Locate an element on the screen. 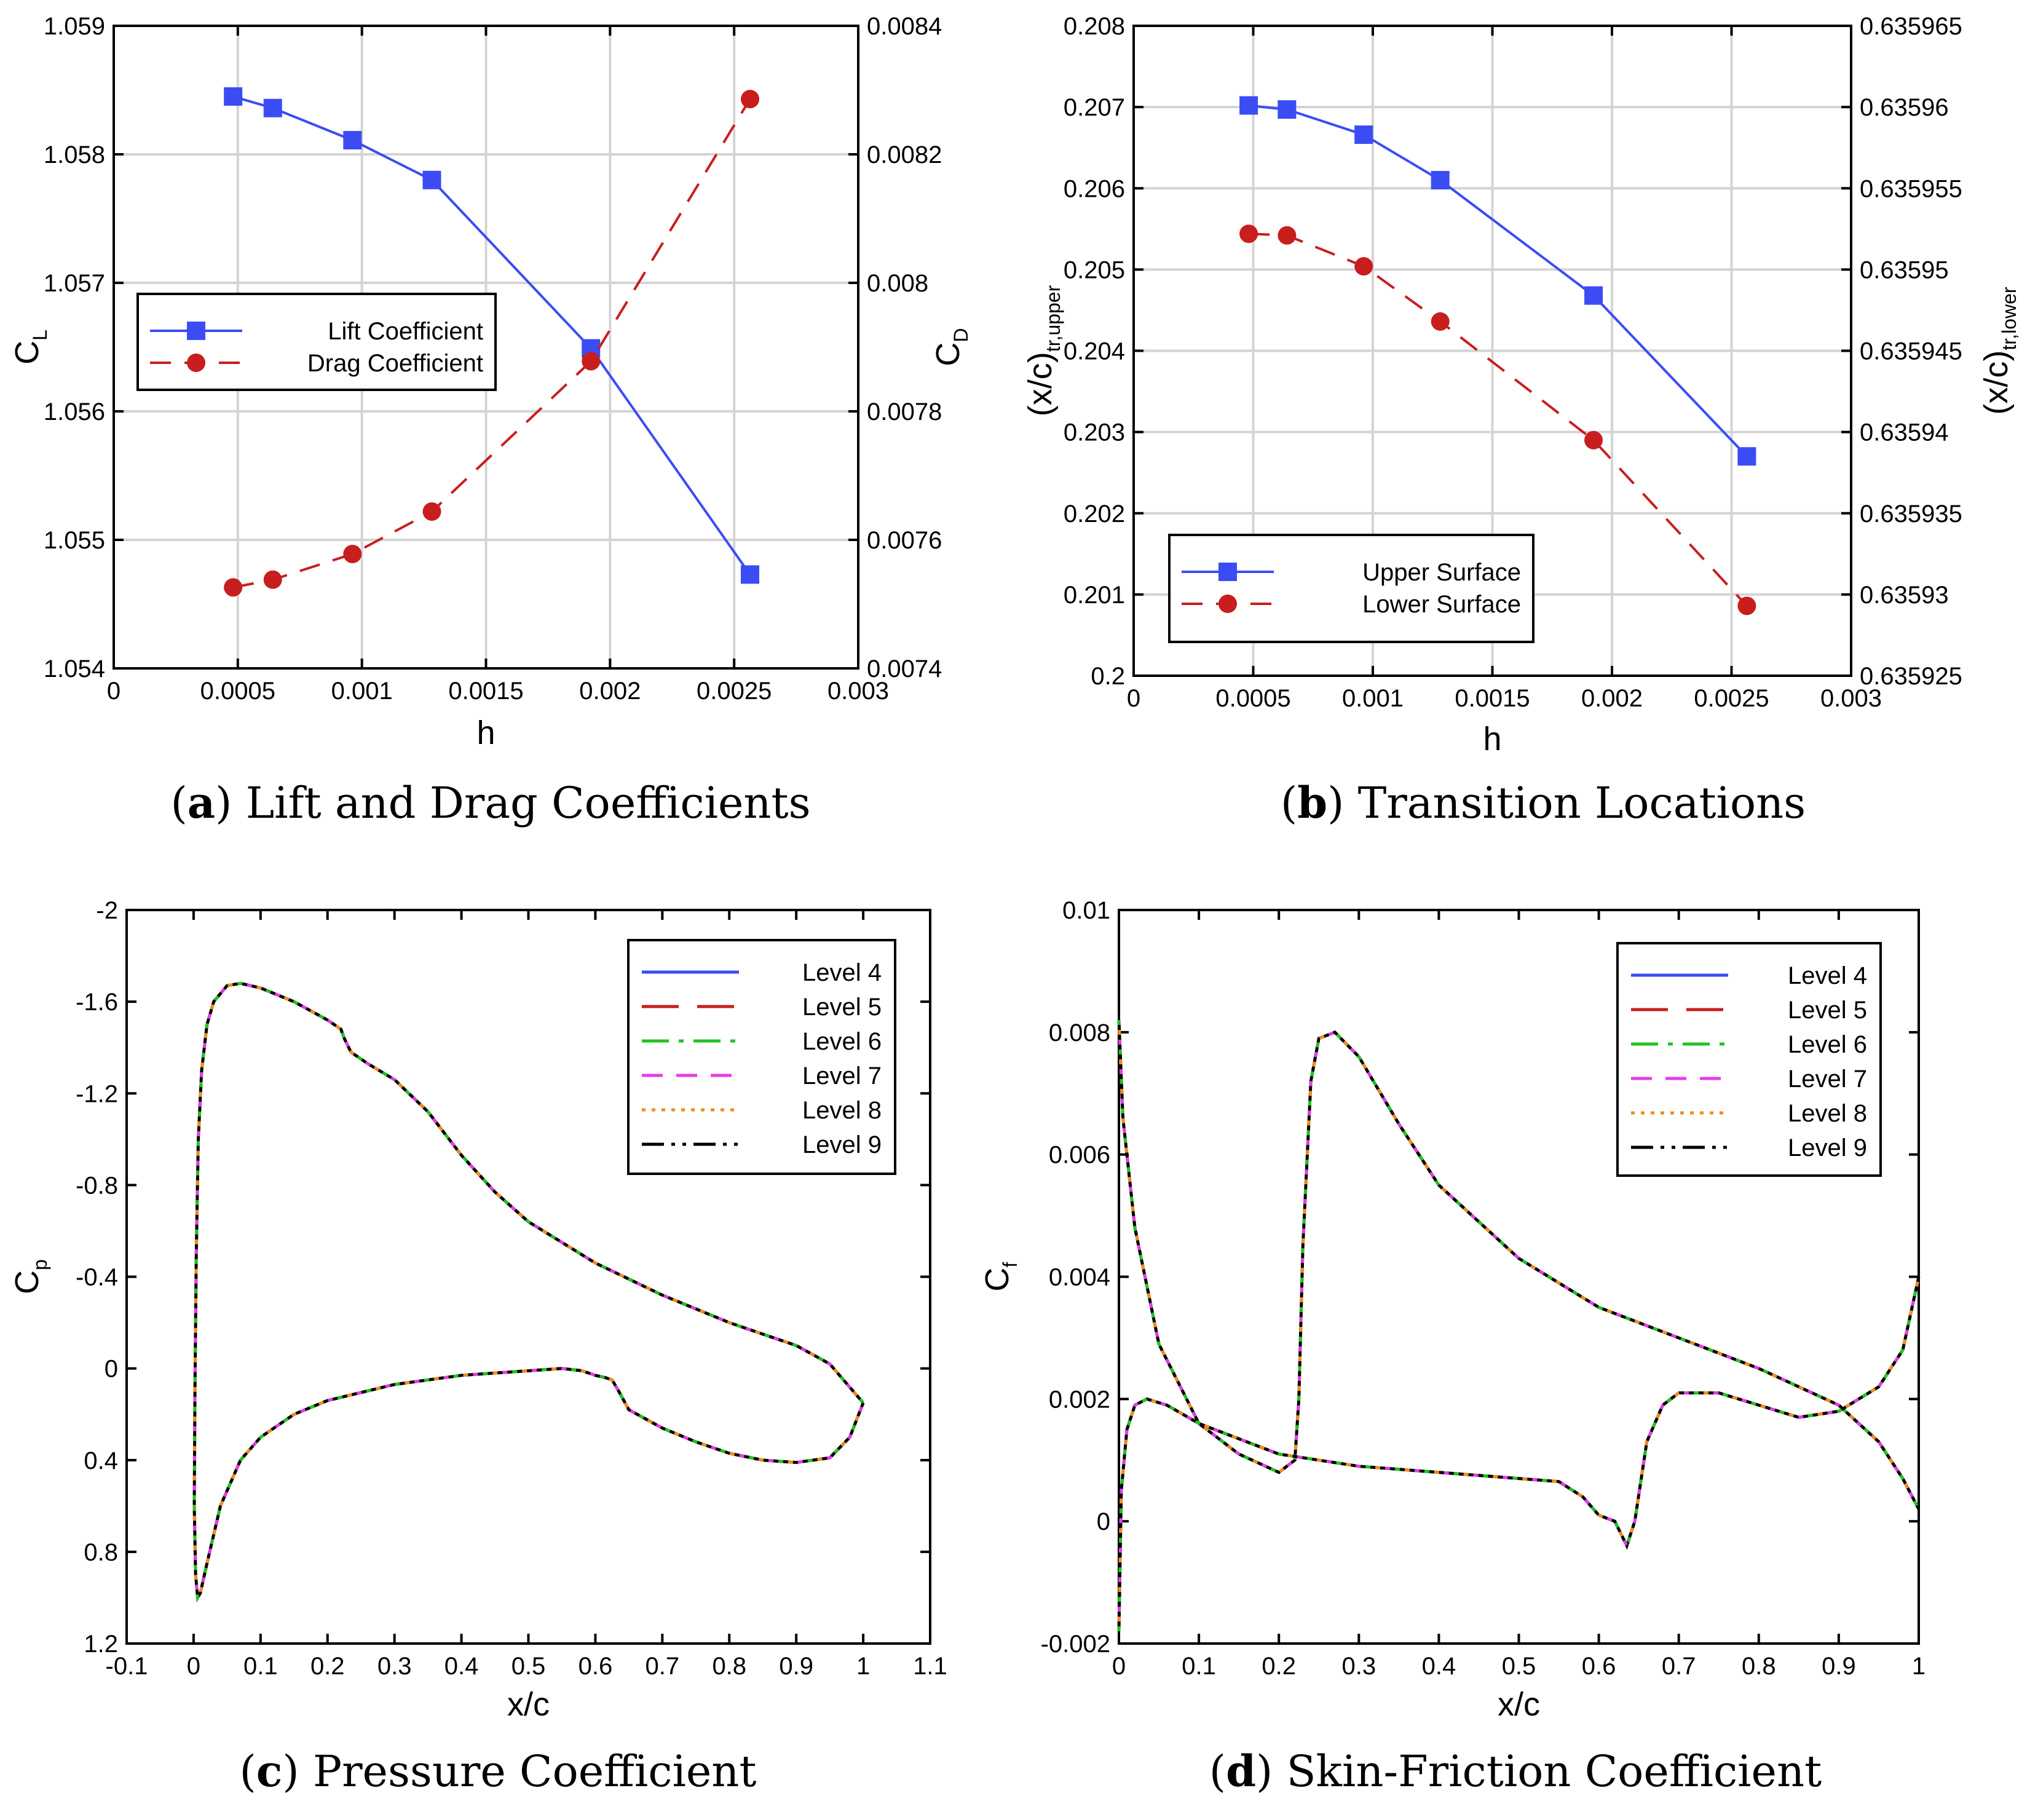 The image size is (2038, 1820). x-tick-label: 0.0025 is located at coordinates (1731, 698).